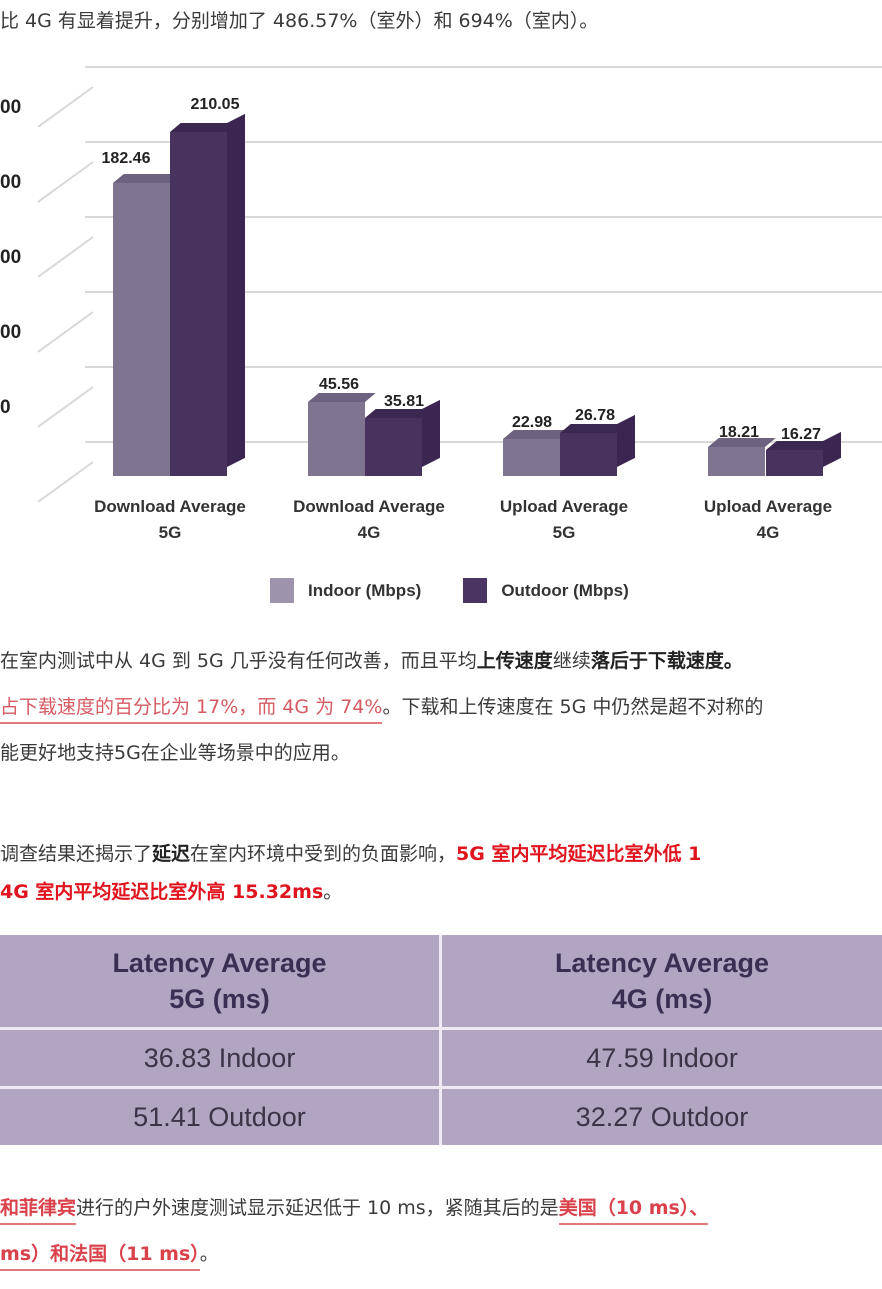 This screenshot has width=882, height=1289. What do you see at coordinates (660, 982) in the screenshot?
I see `table-header-4g: Latency Average 4G (ms)` at bounding box center [660, 982].